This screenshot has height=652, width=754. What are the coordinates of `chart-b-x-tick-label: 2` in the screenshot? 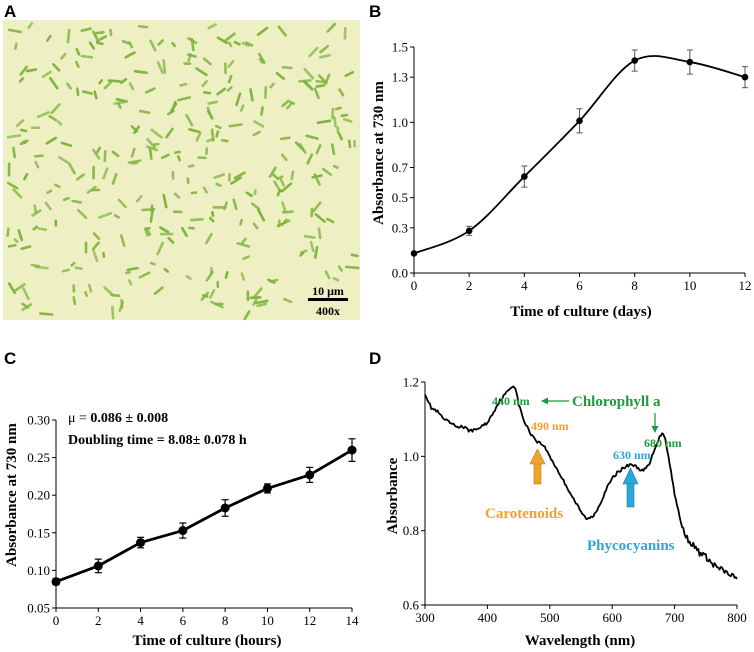 It's located at (469, 285).